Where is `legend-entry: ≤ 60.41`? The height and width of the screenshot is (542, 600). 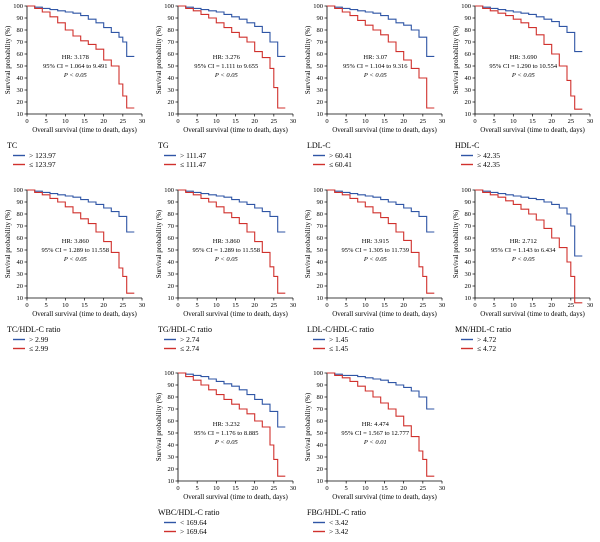
legend-entry: ≤ 60.41 is located at coordinates (340, 164).